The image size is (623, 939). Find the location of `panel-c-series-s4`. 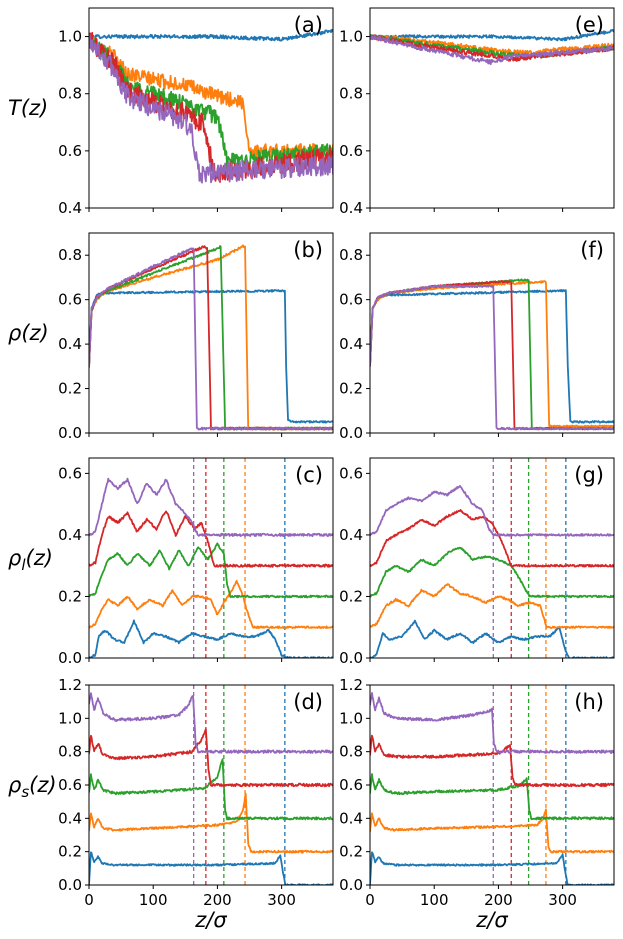

panel-c-series-s4 is located at coordinates (211, 539).